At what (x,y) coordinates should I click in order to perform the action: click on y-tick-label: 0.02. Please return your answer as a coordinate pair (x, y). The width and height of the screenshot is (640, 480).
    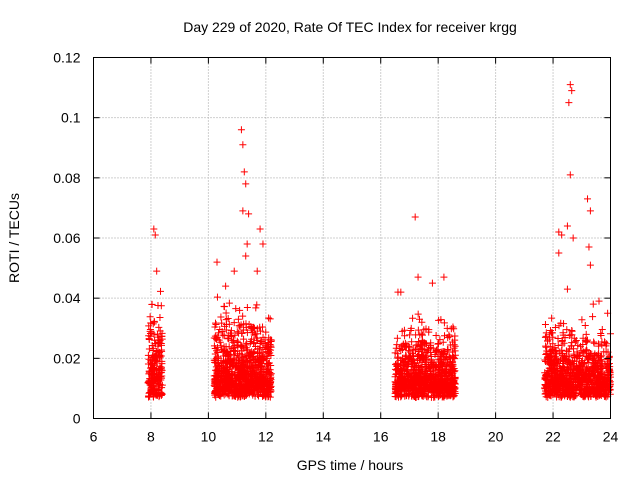
    Looking at the image, I should click on (66, 358).